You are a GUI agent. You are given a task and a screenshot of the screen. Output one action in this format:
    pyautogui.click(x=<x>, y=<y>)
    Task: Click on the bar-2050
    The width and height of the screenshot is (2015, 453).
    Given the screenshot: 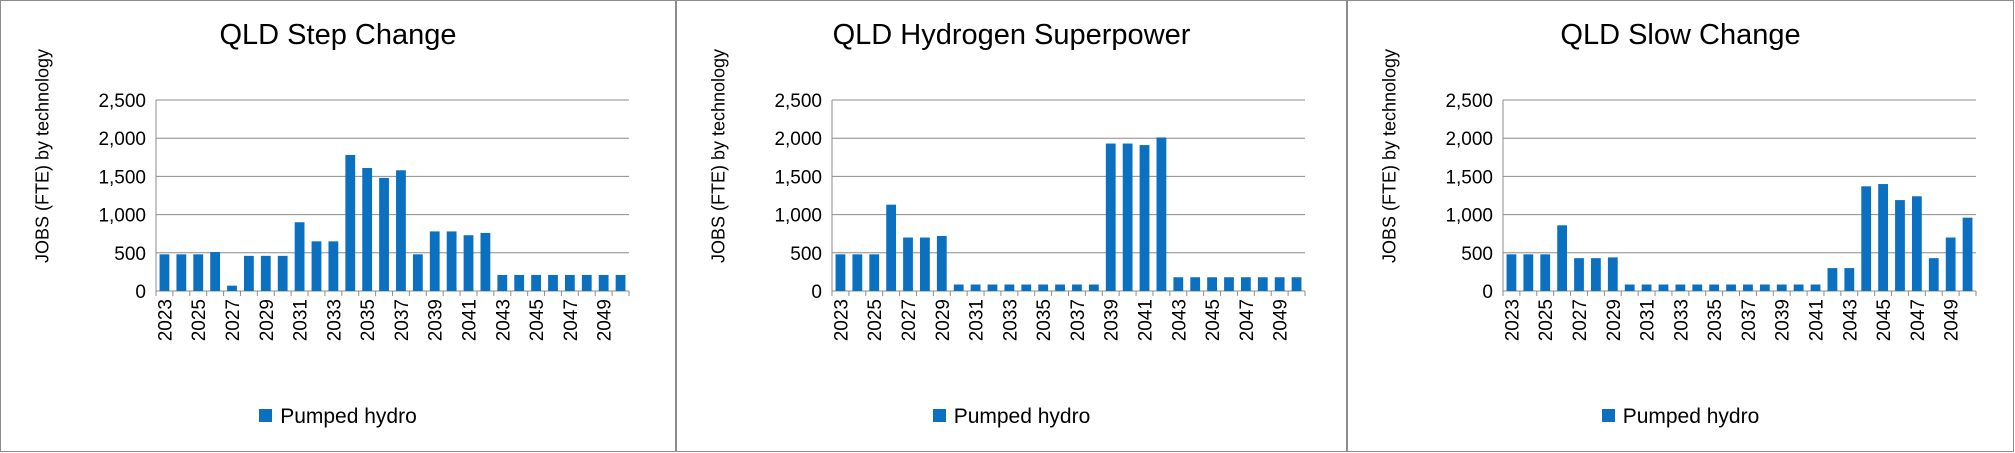 What is the action you would take?
    pyautogui.click(x=1296, y=284)
    